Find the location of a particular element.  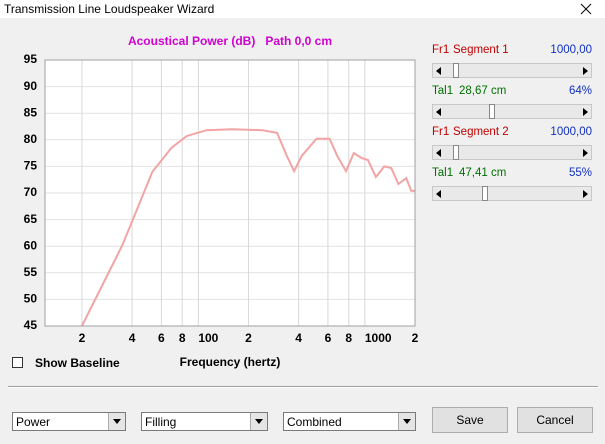

dropdown-value: Filling is located at coordinates (161, 422).